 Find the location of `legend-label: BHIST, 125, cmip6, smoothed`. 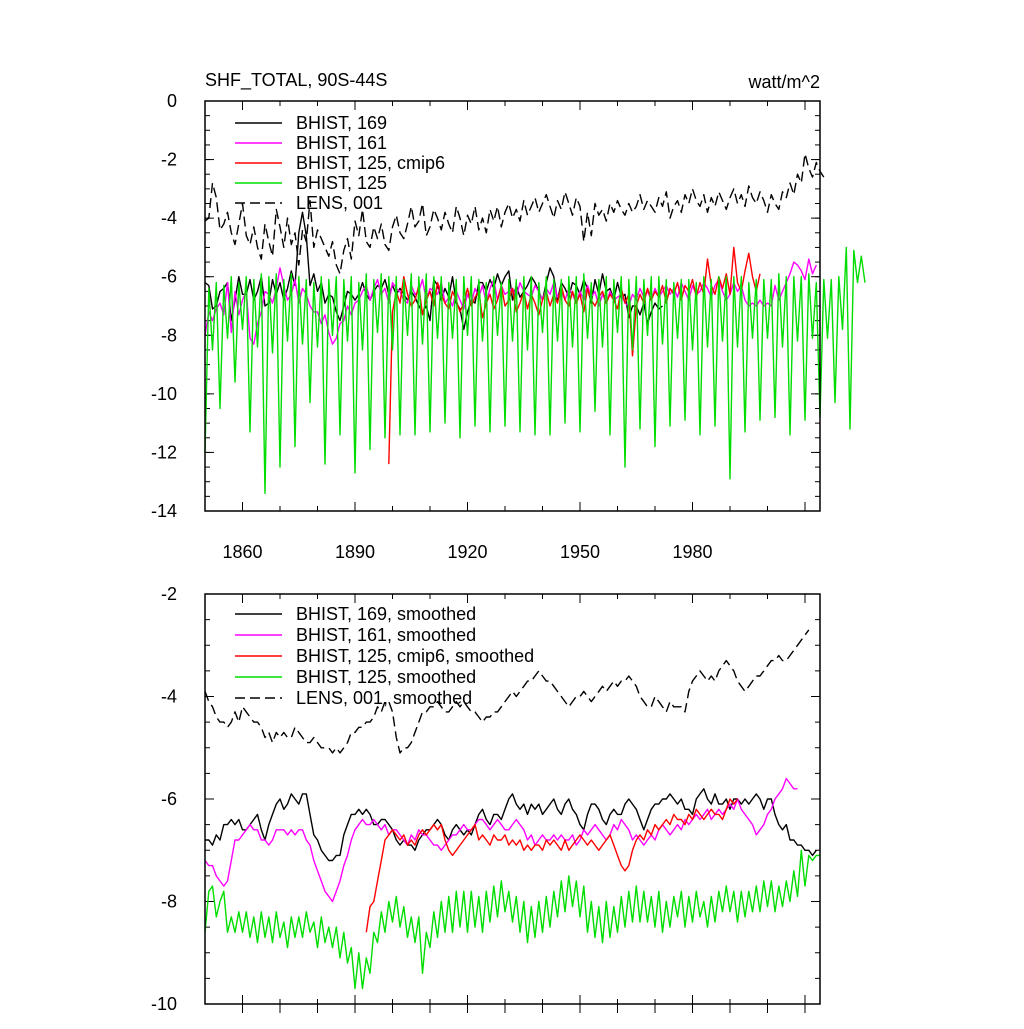

legend-label: BHIST, 125, cmip6, smoothed is located at coordinates (415, 656).